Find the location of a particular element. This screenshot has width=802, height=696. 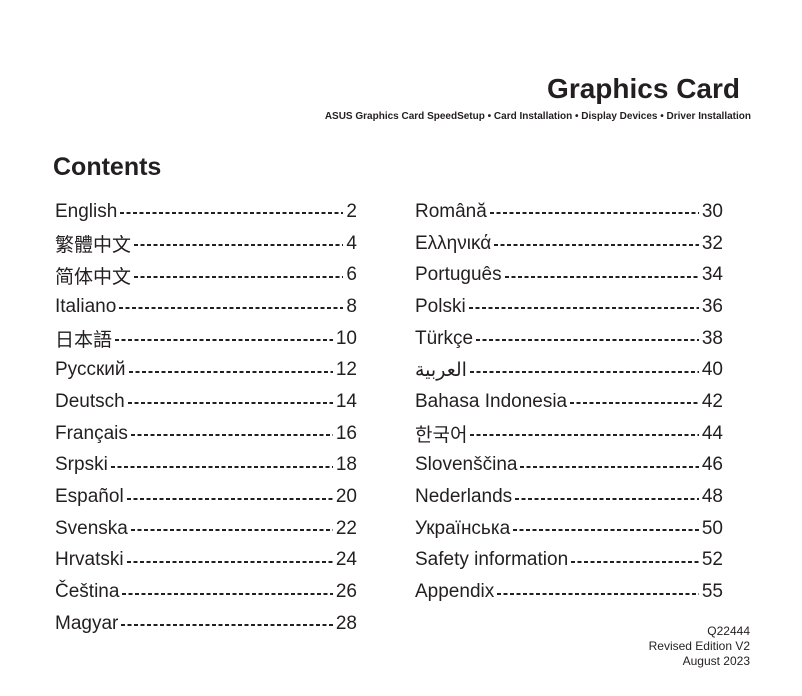

toc-entry-page: 28 is located at coordinates (346, 623).